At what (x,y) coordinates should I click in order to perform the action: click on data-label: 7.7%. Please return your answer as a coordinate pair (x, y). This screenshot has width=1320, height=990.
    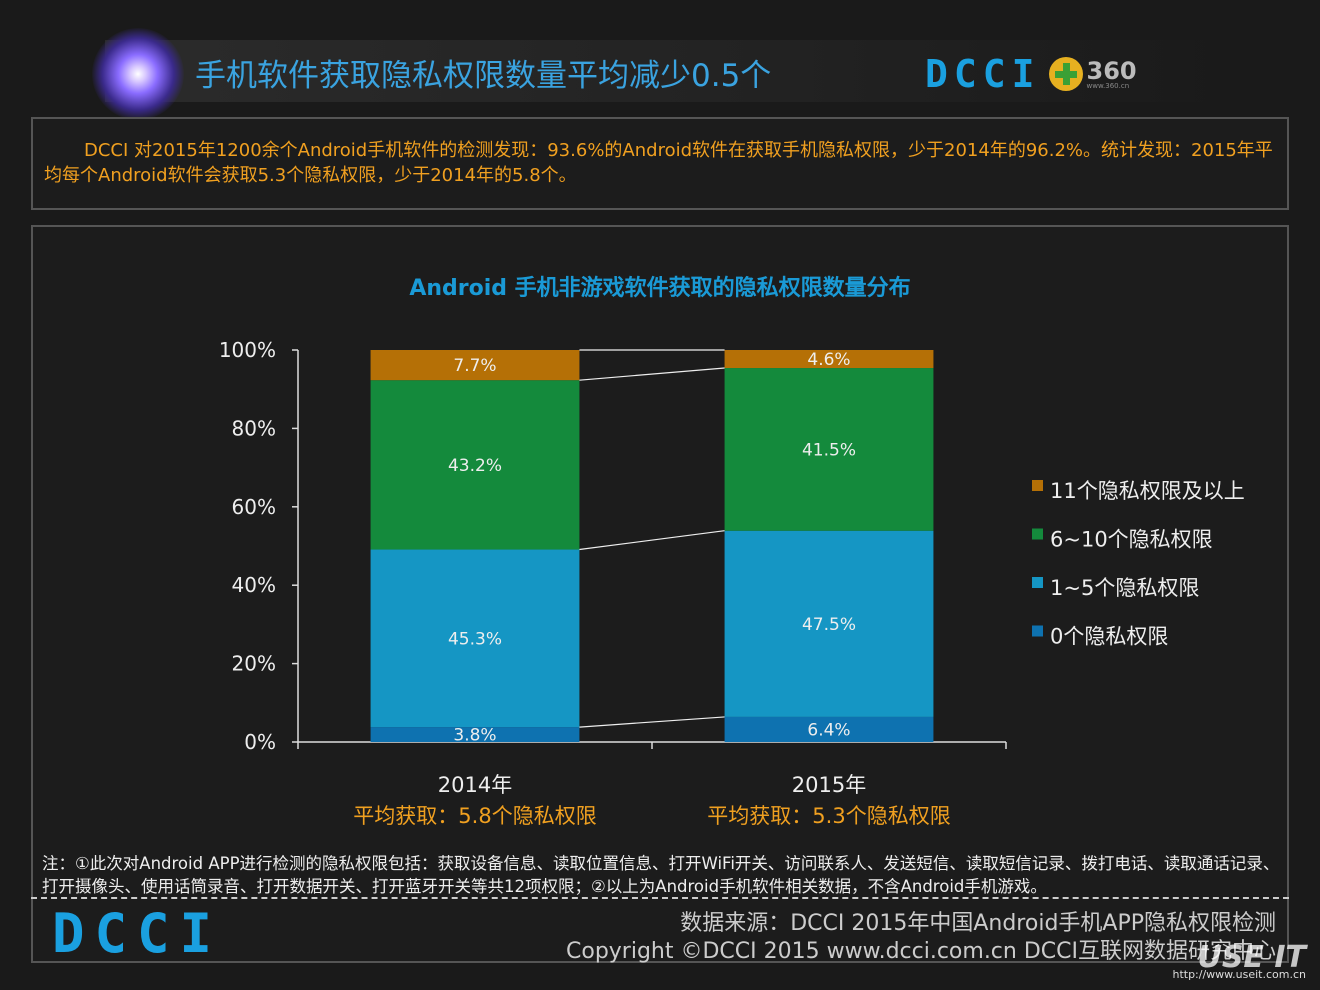
    Looking at the image, I should click on (474, 366).